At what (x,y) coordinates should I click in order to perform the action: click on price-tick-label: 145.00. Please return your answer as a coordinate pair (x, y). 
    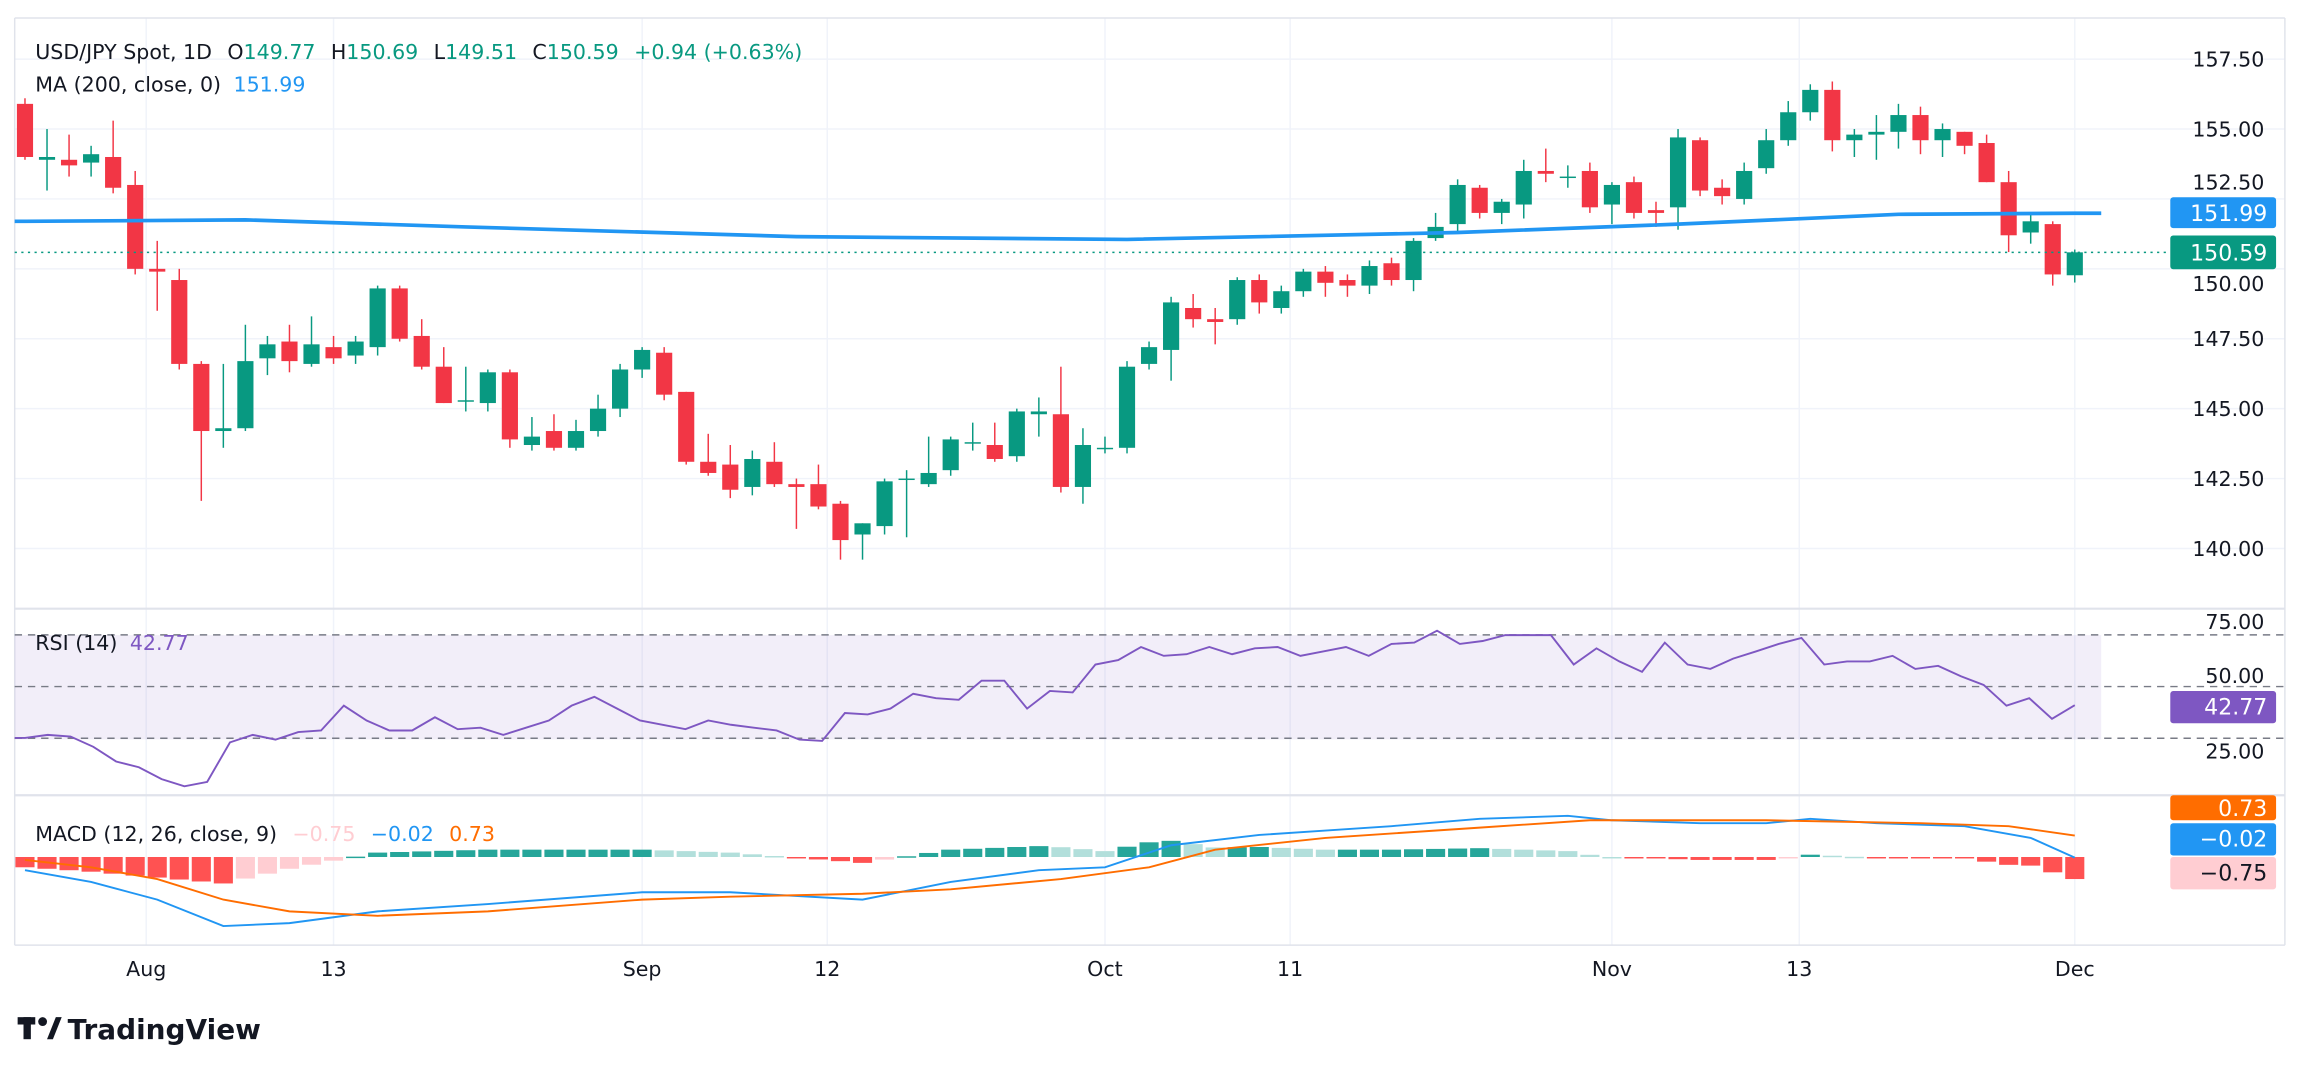
    Looking at the image, I should click on (2228, 409).